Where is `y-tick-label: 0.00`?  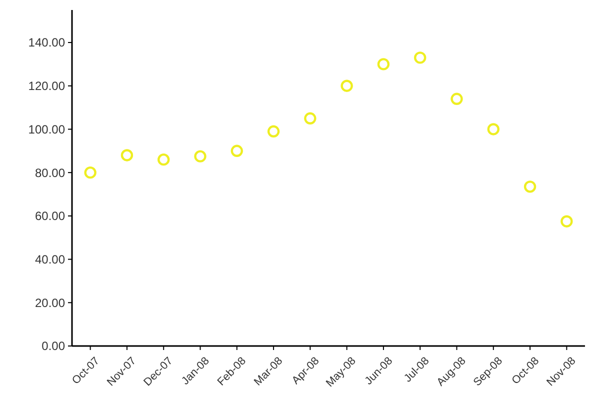
y-tick-label: 0.00 is located at coordinates (54, 346).